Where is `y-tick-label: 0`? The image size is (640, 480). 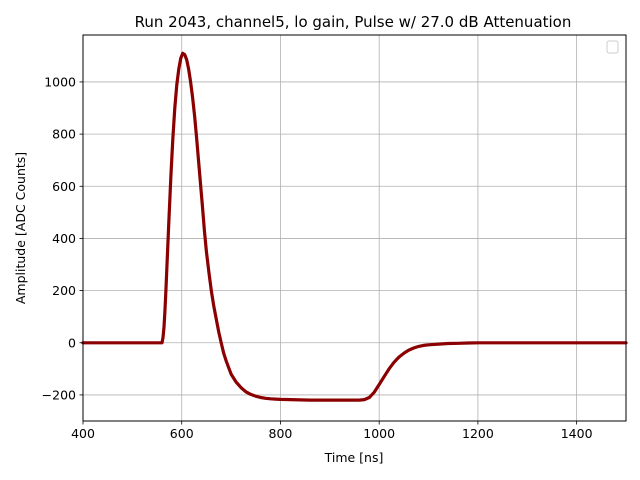 y-tick-label: 0 is located at coordinates (72, 342).